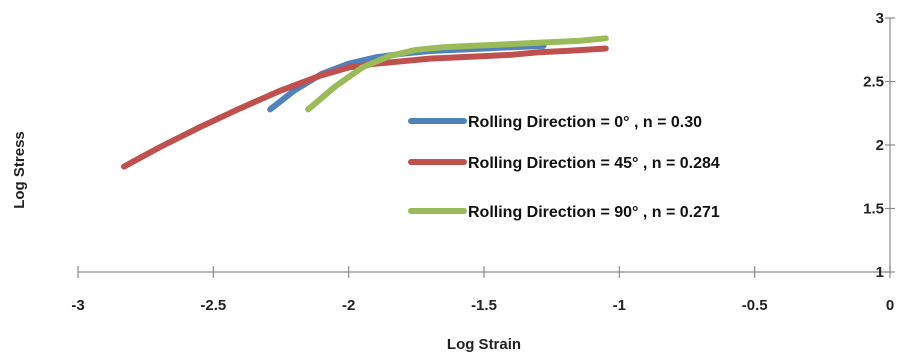 The width and height of the screenshot is (900, 356). I want to click on legend-label-3: Rolling Direction = 90° , n = 0.271, so click(594, 212).